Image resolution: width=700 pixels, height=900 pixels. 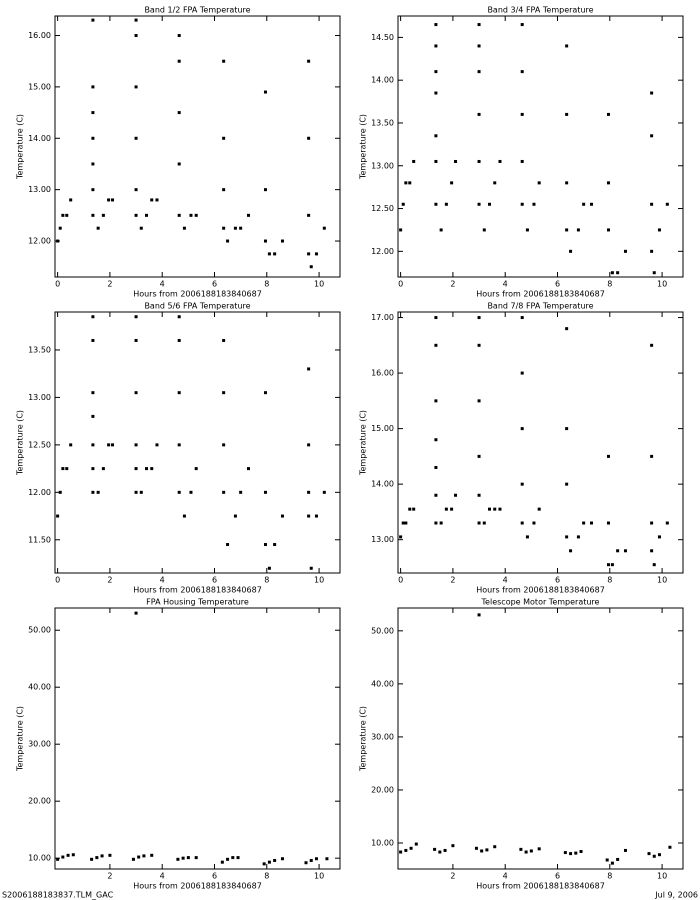 What do you see at coordinates (540, 602) in the screenshot?
I see `chart-title: Telescope Motor Temperature` at bounding box center [540, 602].